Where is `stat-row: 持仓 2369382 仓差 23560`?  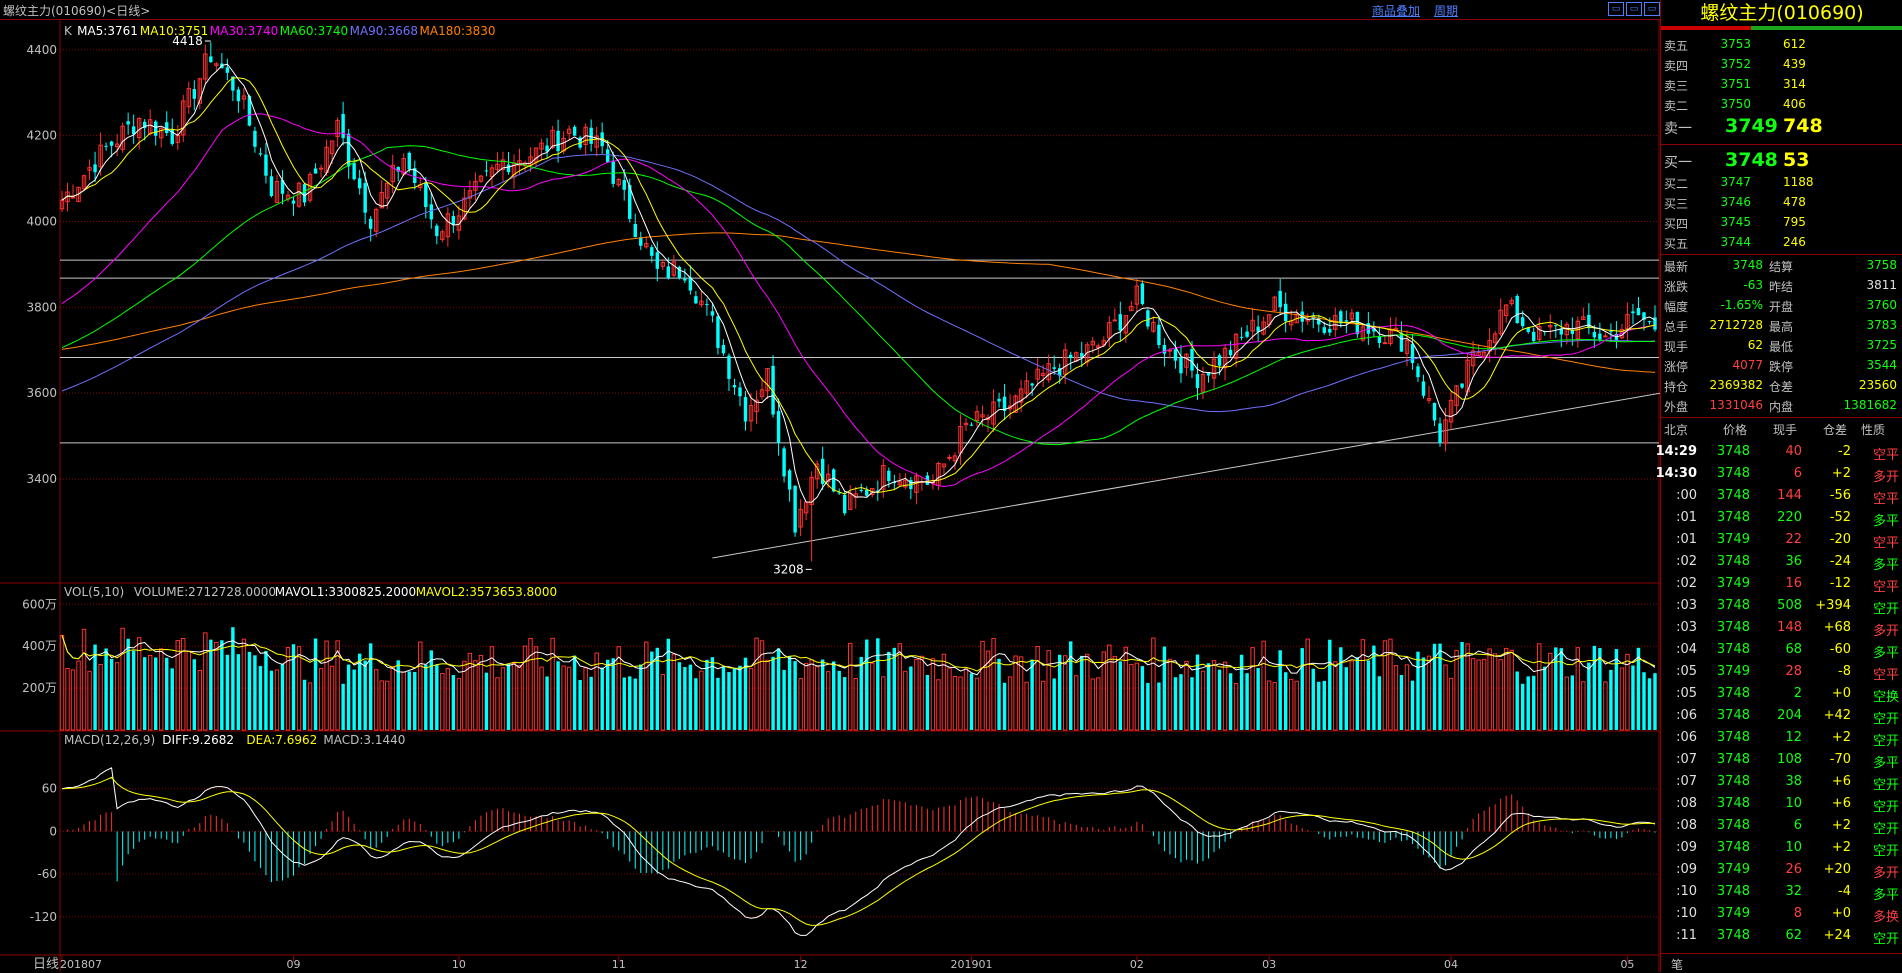 stat-row: 持仓 2369382 仓差 23560 is located at coordinates (1781, 385).